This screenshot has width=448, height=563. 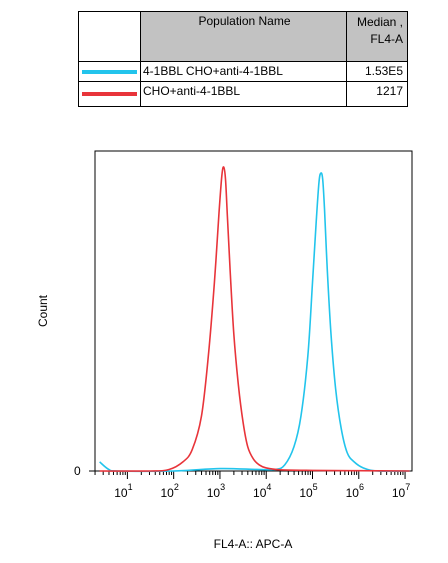 What do you see at coordinates (401, 491) in the screenshot?
I see `x-axis-tick-label: 10⁷` at bounding box center [401, 491].